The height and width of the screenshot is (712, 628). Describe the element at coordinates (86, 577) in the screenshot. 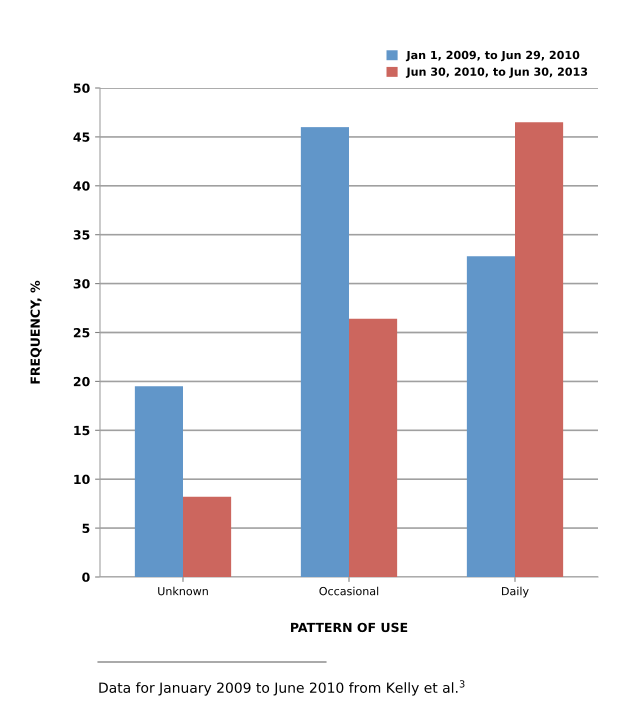

I see `y-tick-label: 0` at that location.